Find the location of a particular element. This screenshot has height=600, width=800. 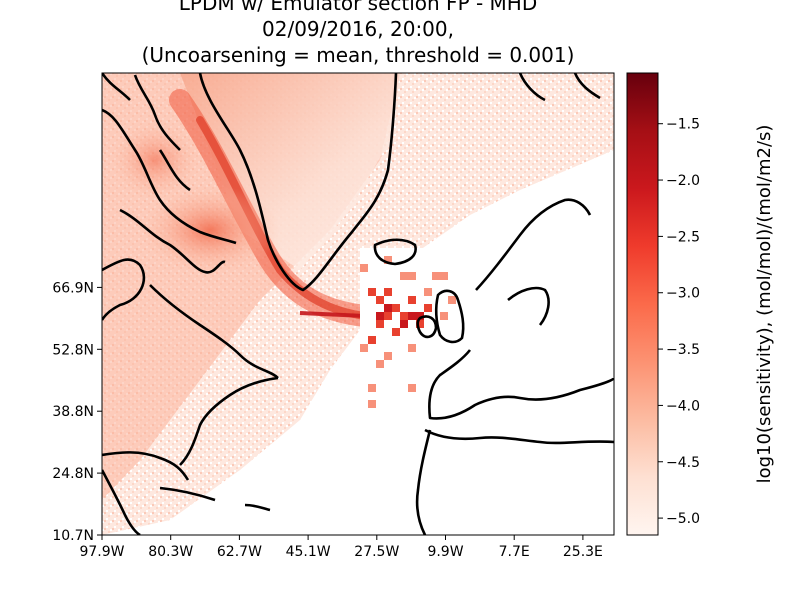

coastline-arctic-islands is located at coordinates (146, 132).